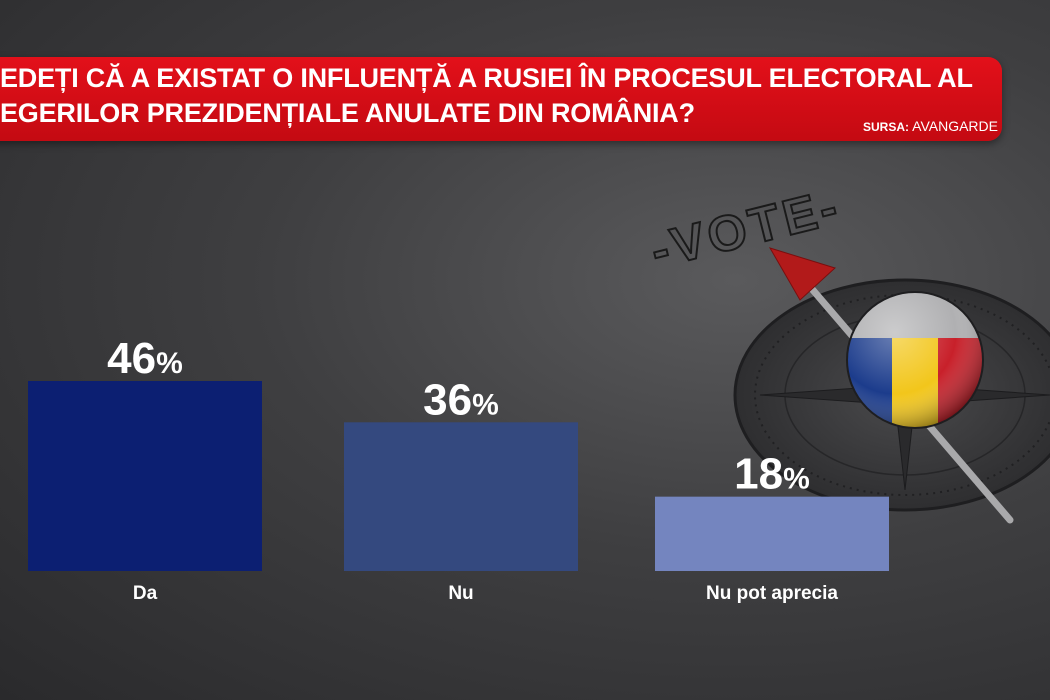  I want to click on value-label-2: 36%, so click(461, 399).